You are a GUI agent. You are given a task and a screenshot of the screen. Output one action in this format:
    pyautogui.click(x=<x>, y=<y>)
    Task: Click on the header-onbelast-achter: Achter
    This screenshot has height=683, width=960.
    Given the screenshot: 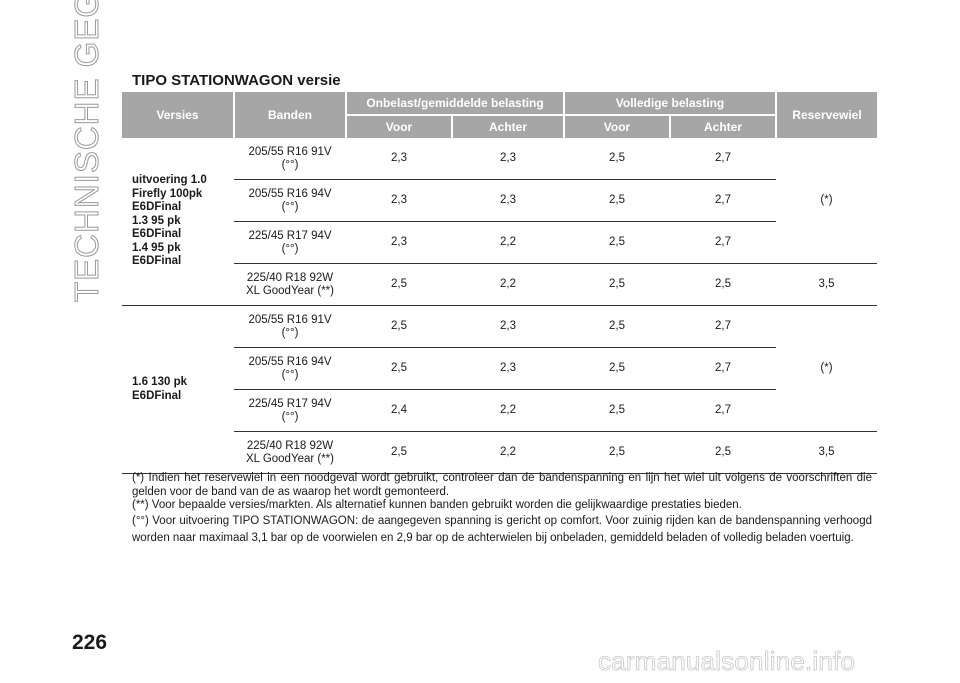 What is the action you would take?
    pyautogui.click(x=508, y=126)
    